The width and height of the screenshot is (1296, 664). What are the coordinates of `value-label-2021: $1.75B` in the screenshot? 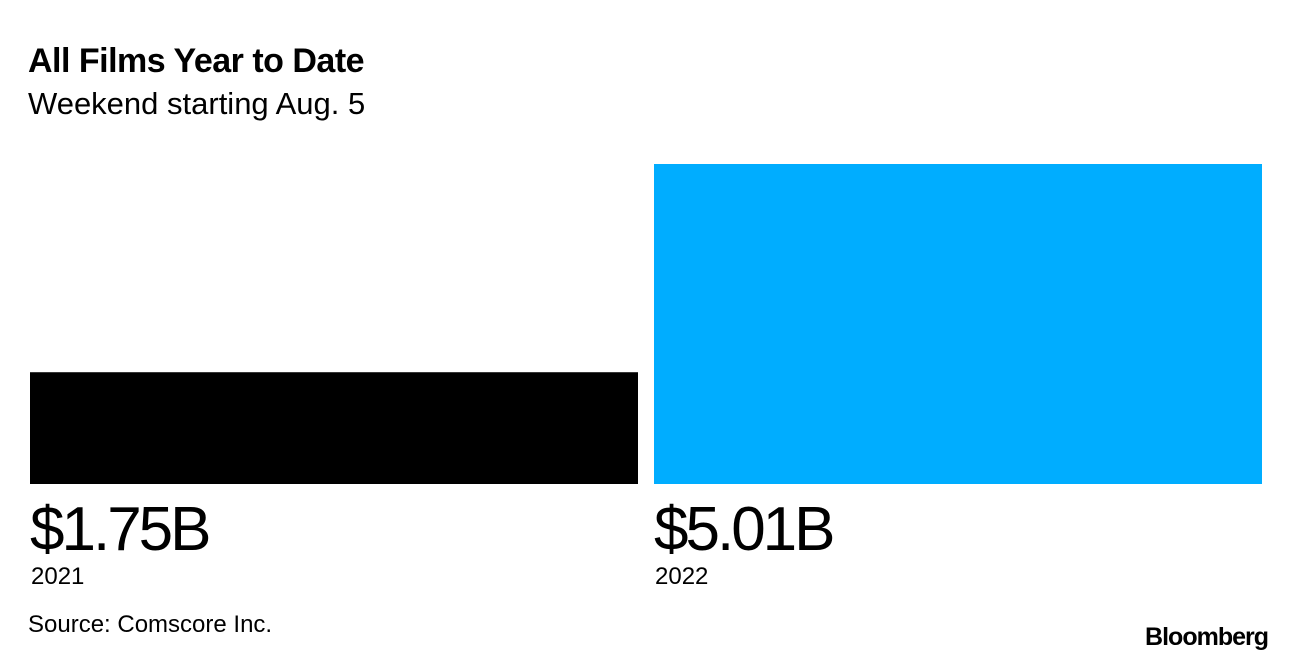 It's located at (119, 529).